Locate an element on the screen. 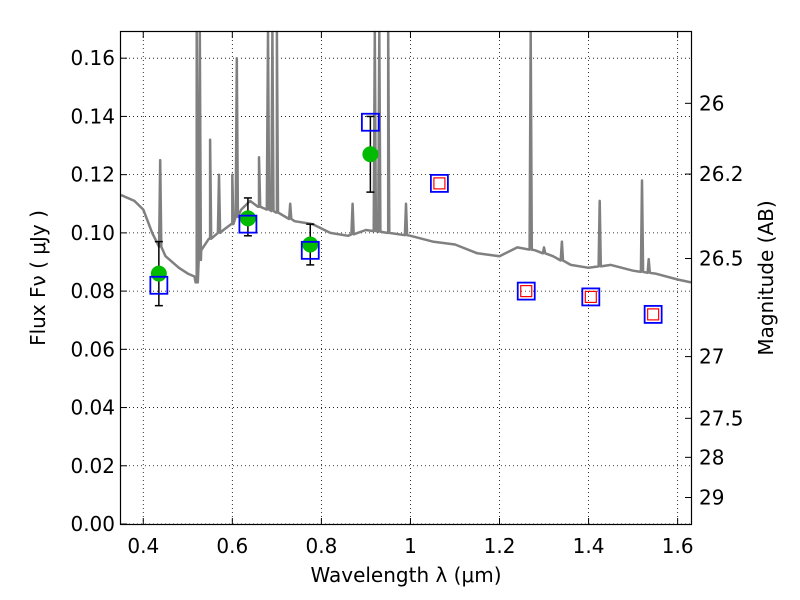  right-tick-label: 26.2 is located at coordinates (721, 174).